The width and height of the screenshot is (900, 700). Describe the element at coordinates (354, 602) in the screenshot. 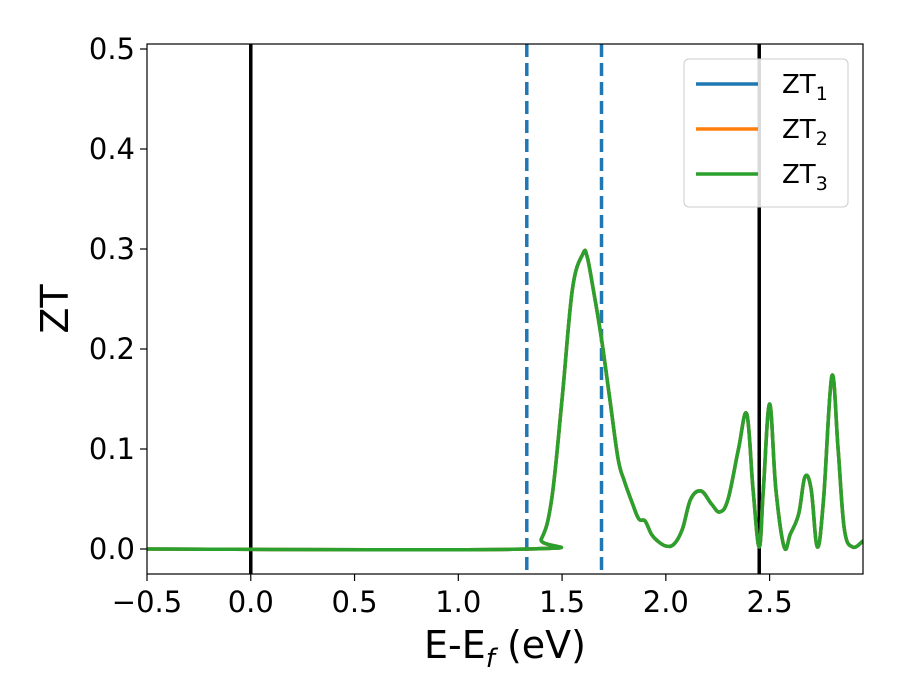

I see `x-tick-label: 0.5` at that location.